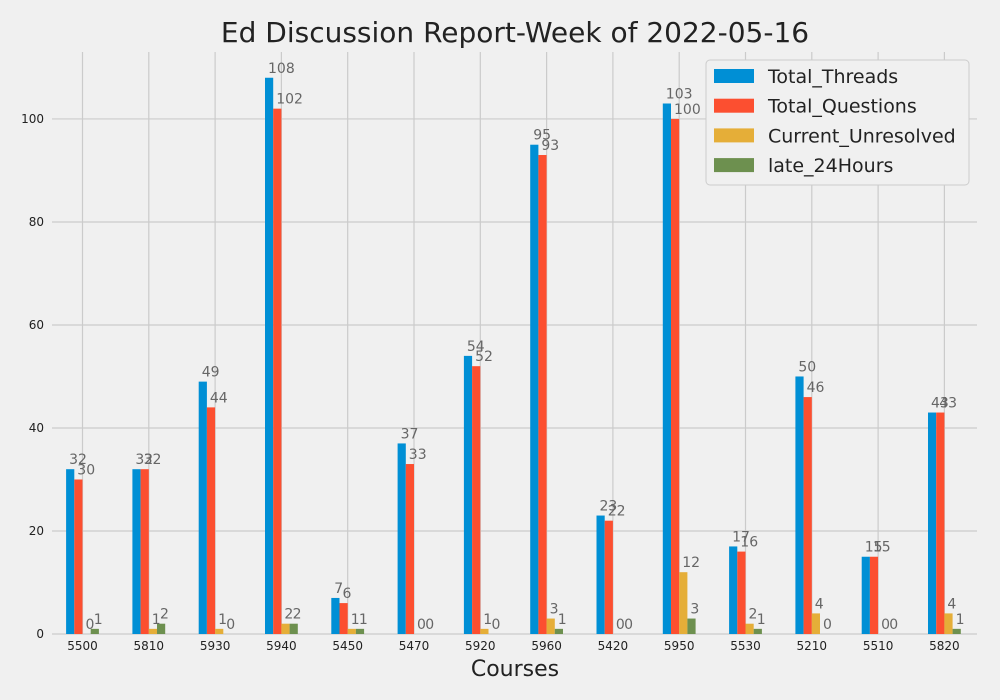 This screenshot has width=1000, height=700. What do you see at coordinates (862, 136) in the screenshot?
I see `legend-entry: Current_Unresolved` at bounding box center [862, 136].